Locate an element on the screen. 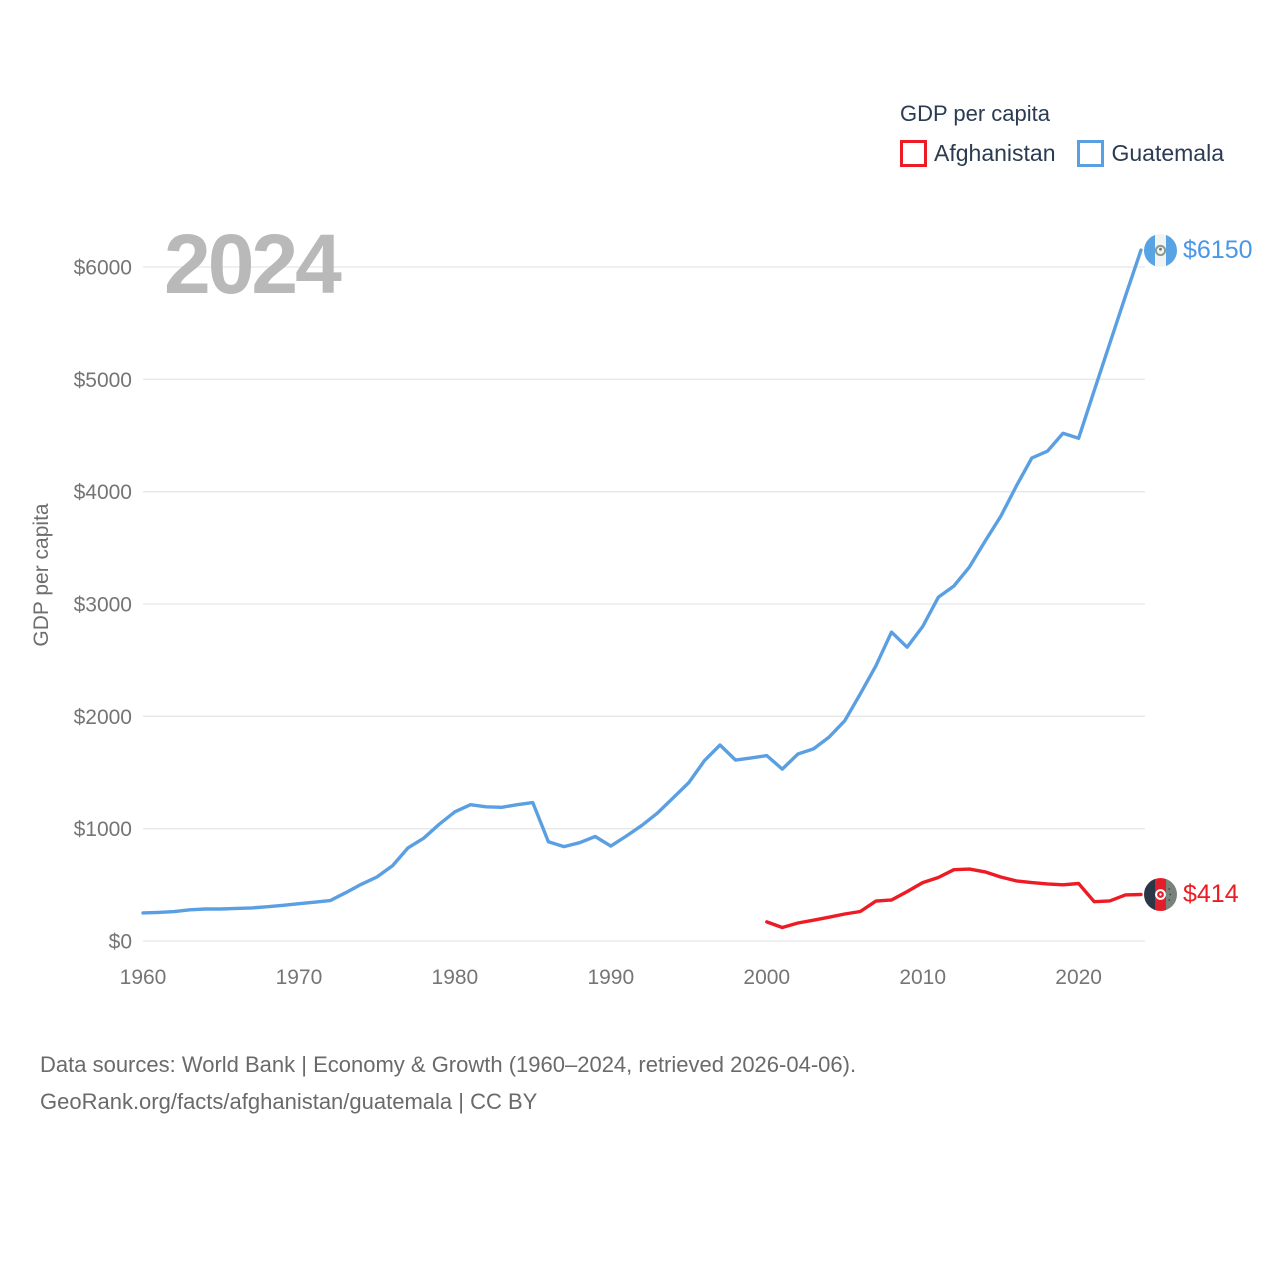  legend: GDP per capita Afghanistan Guatemala is located at coordinates (1062, 134).